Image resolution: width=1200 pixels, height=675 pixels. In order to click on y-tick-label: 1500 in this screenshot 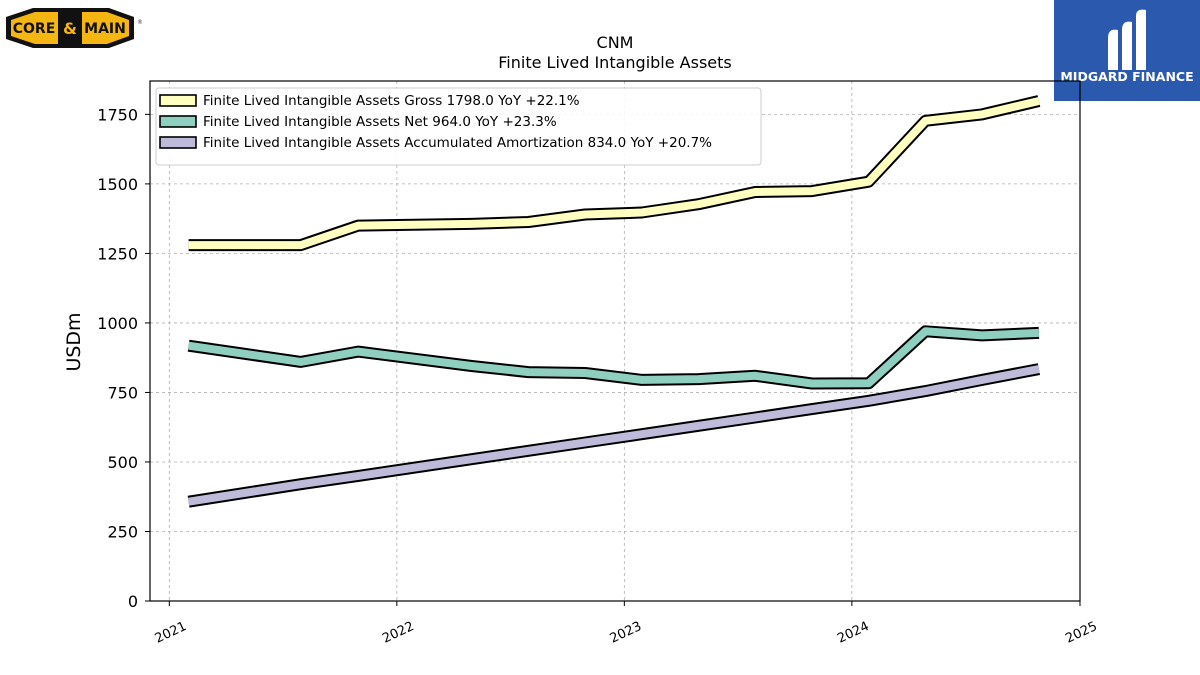, I will do `click(117, 184)`.